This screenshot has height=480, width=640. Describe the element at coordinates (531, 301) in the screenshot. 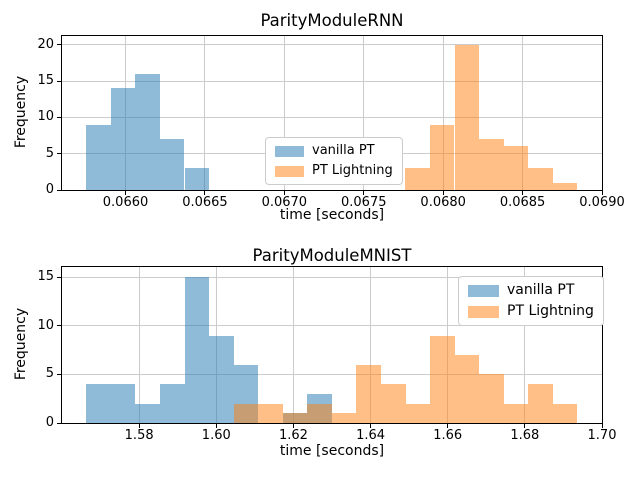

I see `legend: vanilla PT PT Lightning` at that location.